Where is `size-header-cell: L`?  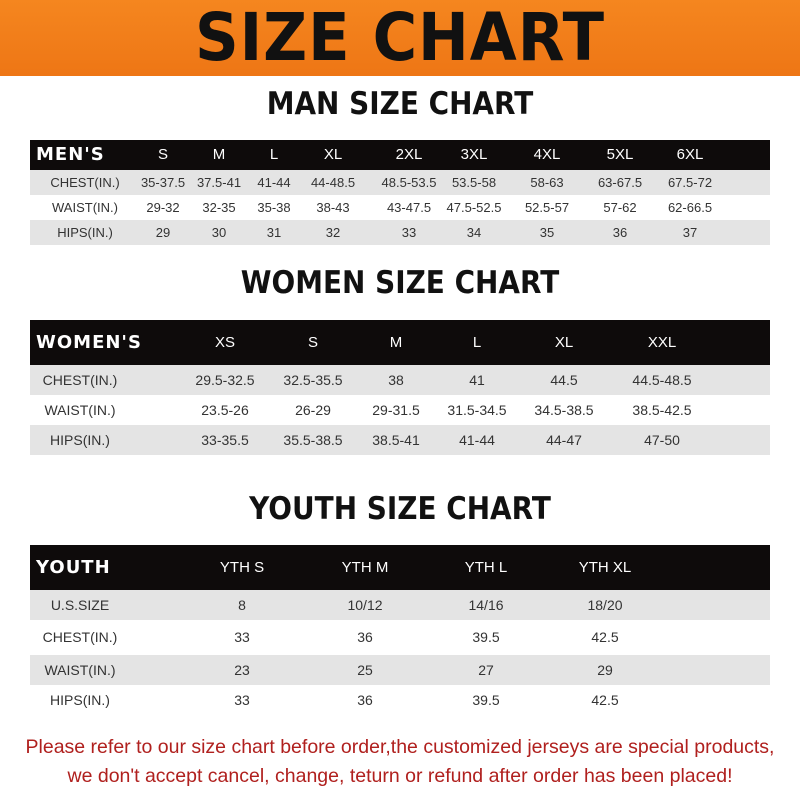
size-header-cell: L is located at coordinates (274, 154).